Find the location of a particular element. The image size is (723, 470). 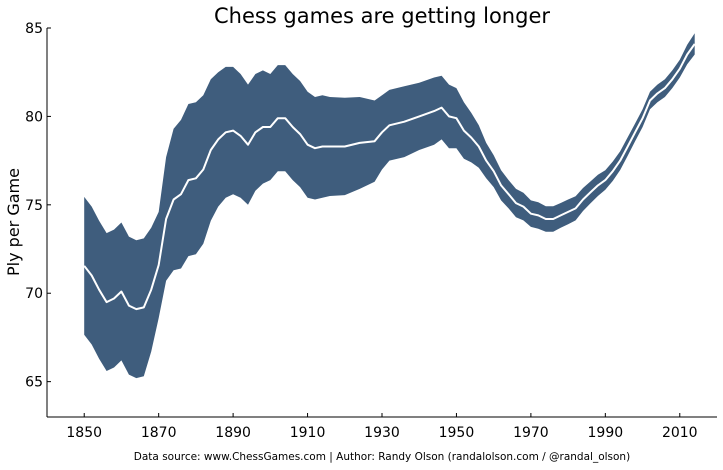

x-tick-label: 1870 is located at coordinates (159, 433).